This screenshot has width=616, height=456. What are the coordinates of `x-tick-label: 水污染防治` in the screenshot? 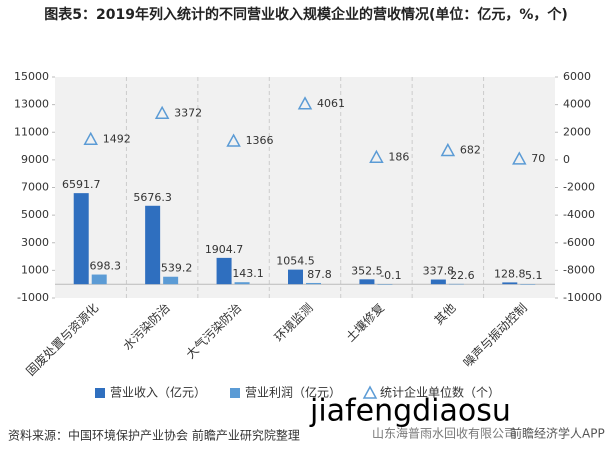 It's located at (146, 326).